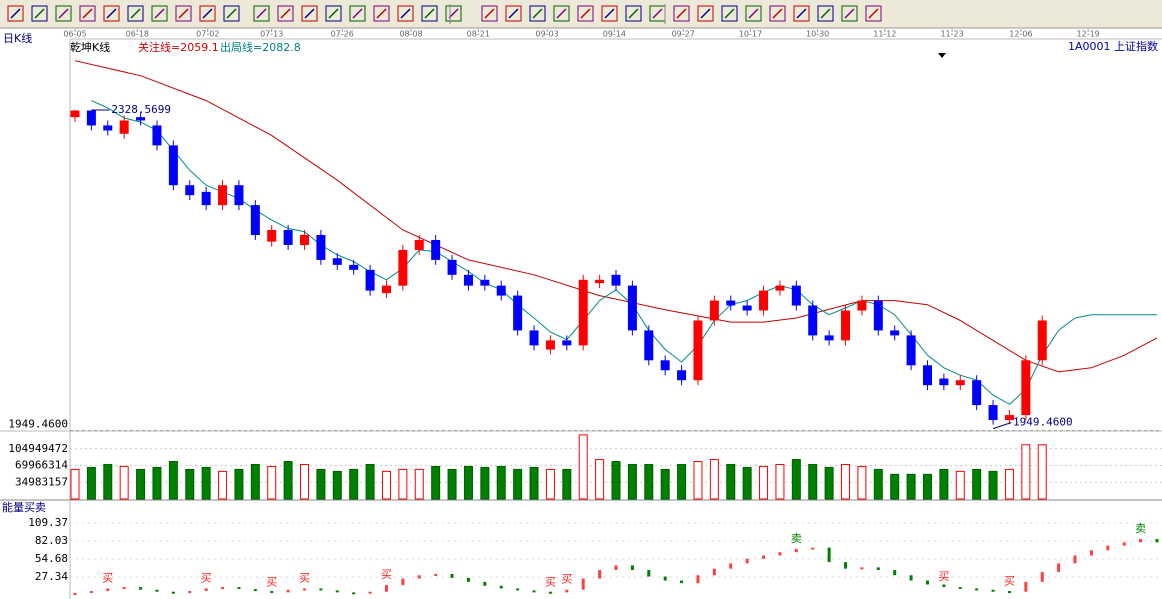  I want to click on chart-title: 乾坤K线, so click(90, 47).